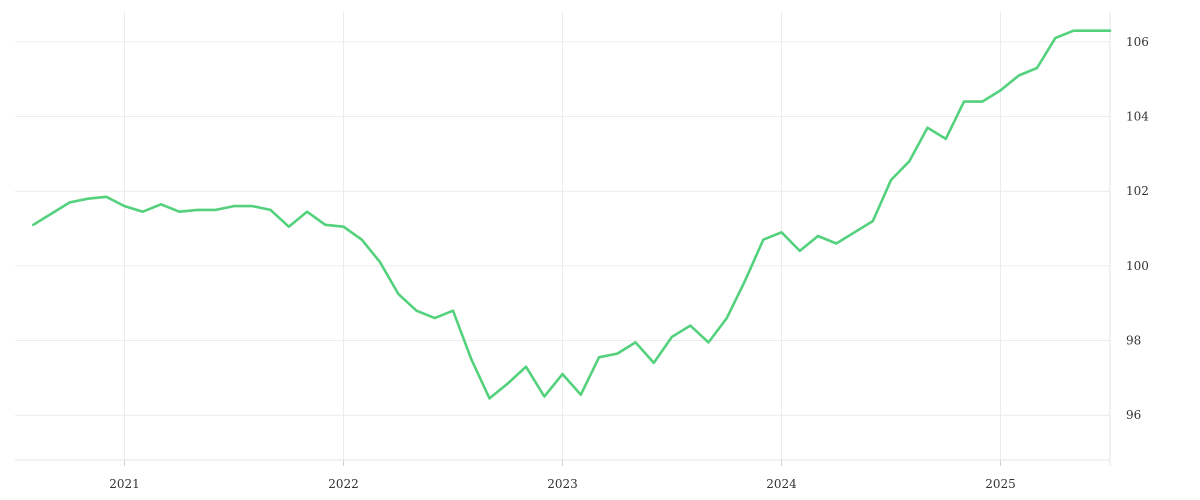 This screenshot has height=500, width=1200. Describe the element at coordinates (1000, 484) in the screenshot. I see `x-tick-label: 2025` at that location.